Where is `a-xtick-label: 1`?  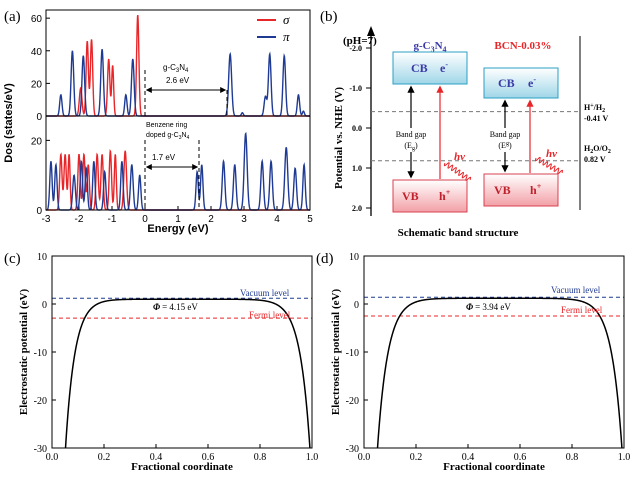
a-xtick-label: 1 is located at coordinates (178, 219).